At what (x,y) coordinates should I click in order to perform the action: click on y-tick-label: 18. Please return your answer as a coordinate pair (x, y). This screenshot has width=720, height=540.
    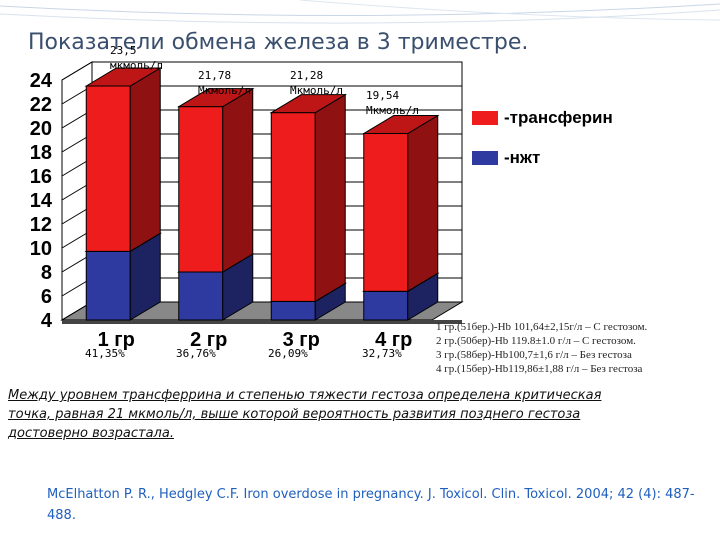
    Looking at the image, I should click on (41, 153).